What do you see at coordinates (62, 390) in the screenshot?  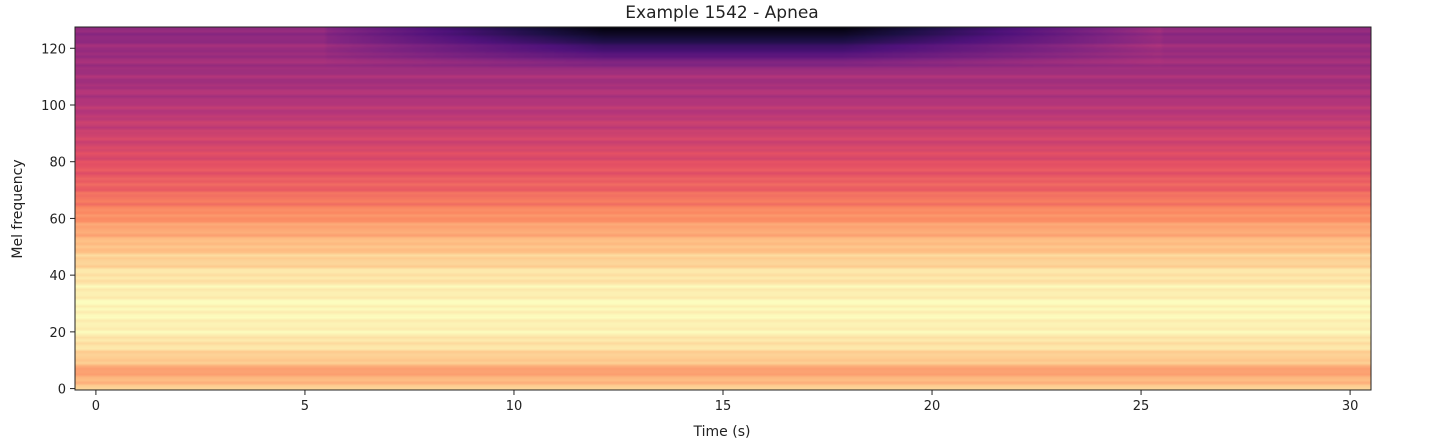 I see `y-tick-label: 0` at bounding box center [62, 390].